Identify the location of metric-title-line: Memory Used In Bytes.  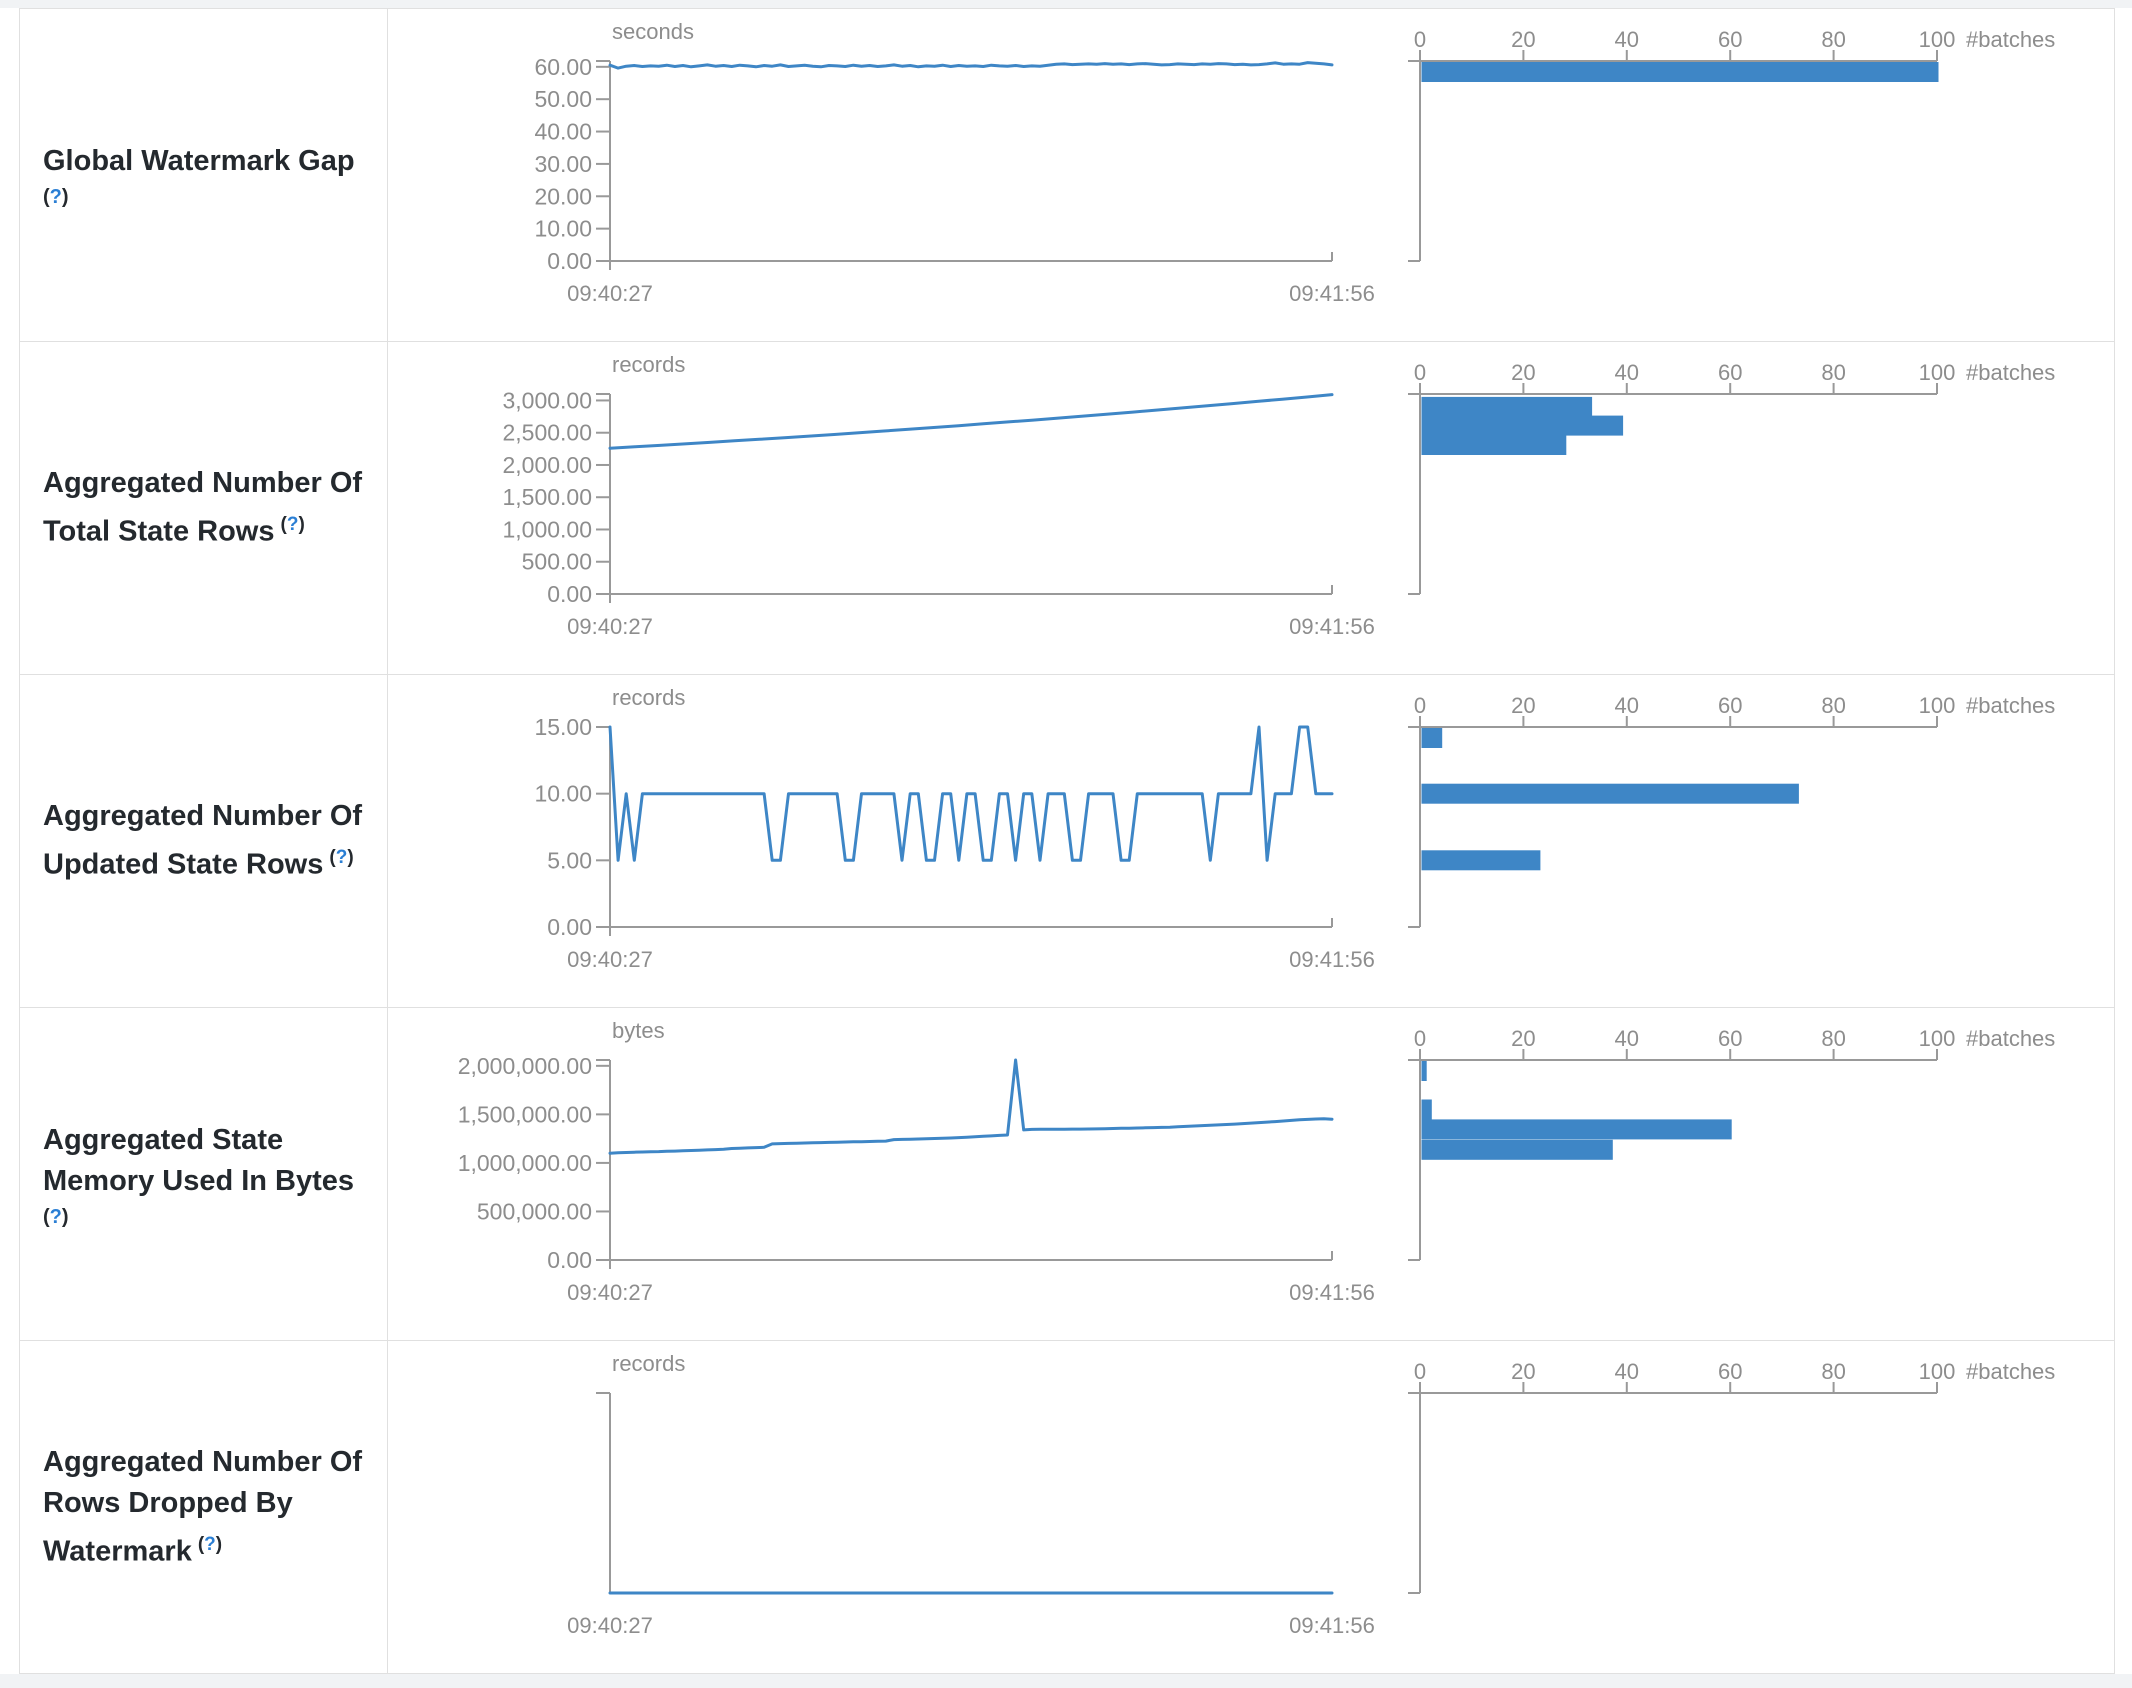
(199, 1180).